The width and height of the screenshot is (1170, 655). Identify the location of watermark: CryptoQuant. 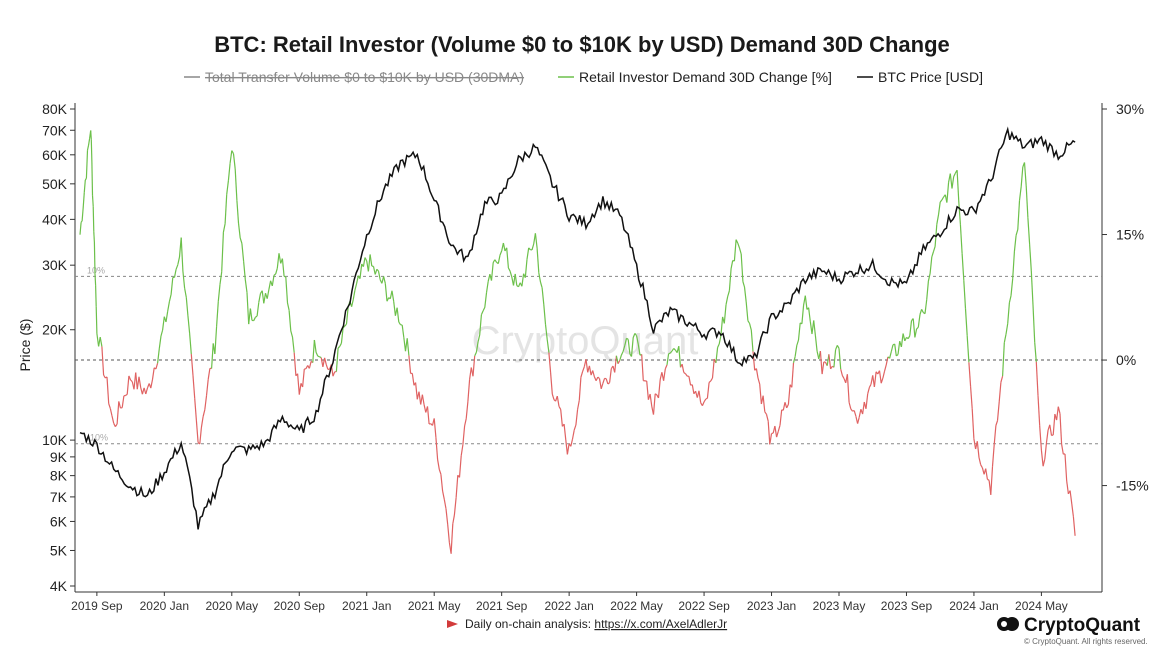
(585, 341).